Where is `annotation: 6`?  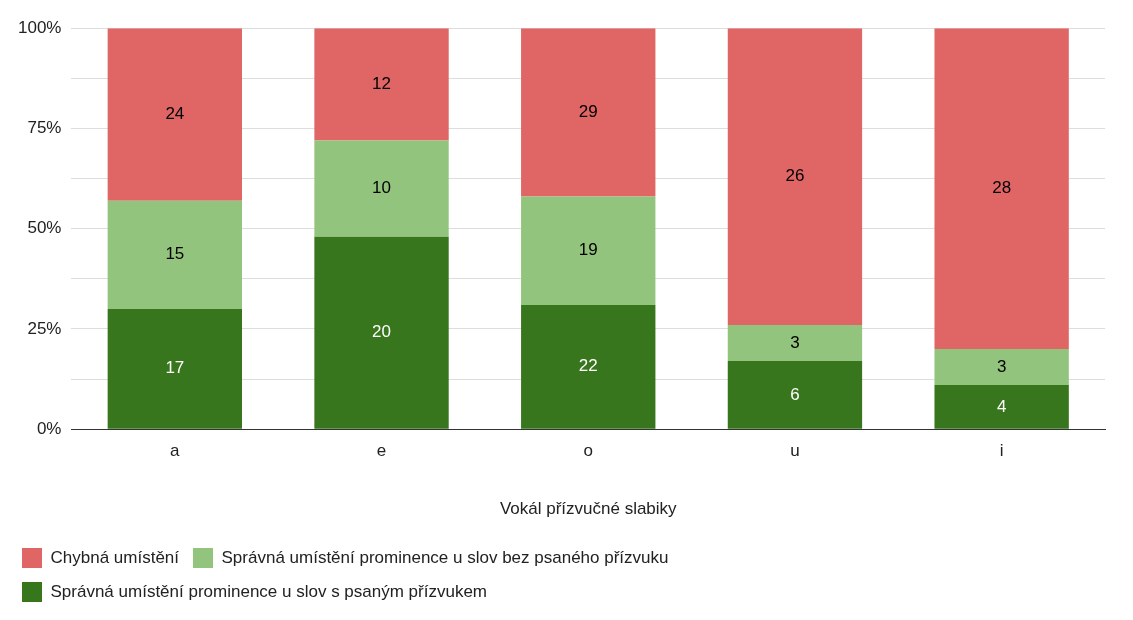
annotation: 6 is located at coordinates (795, 394).